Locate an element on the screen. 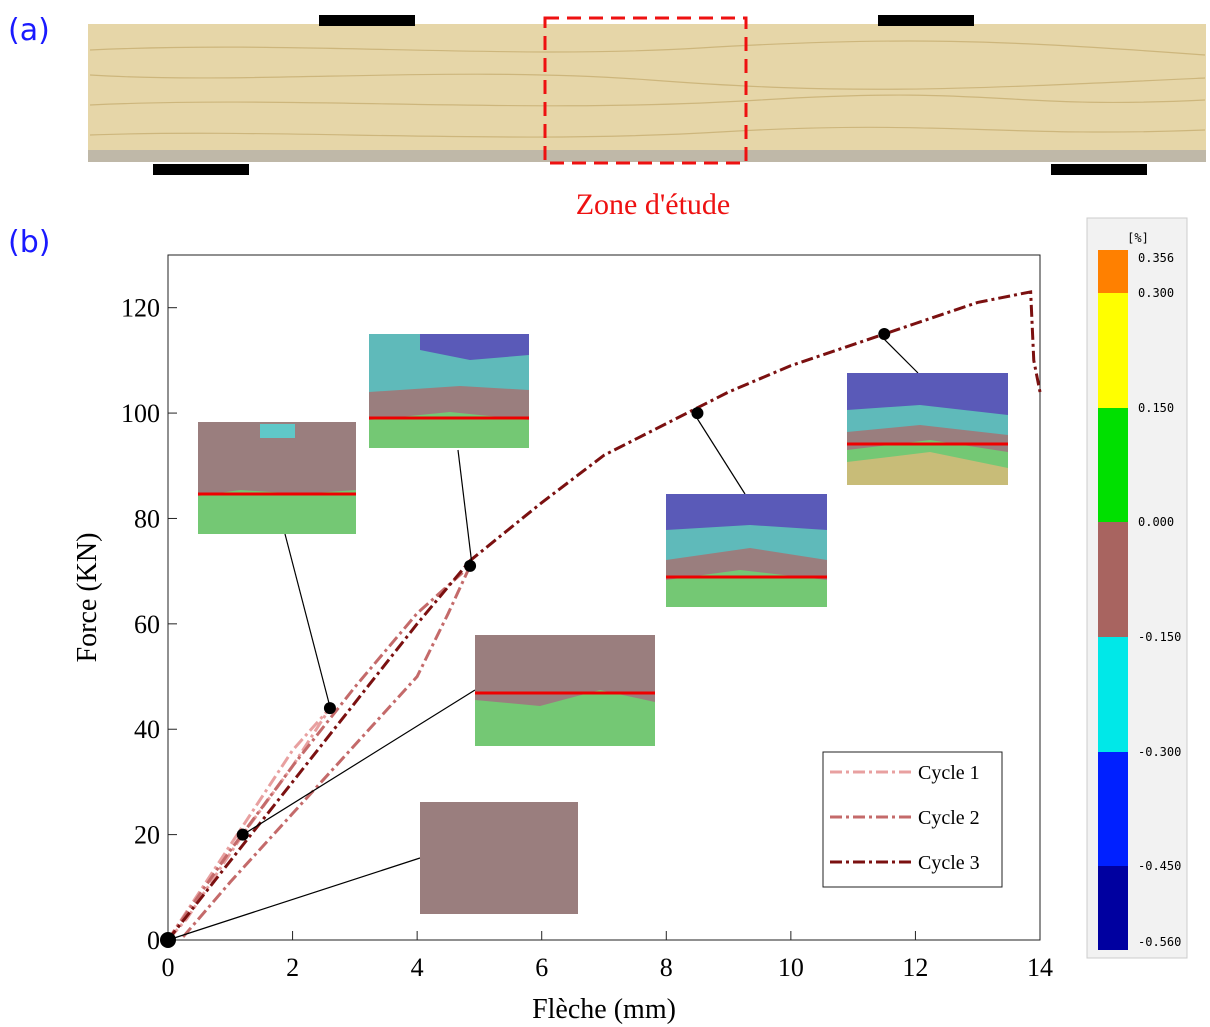 The height and width of the screenshot is (1027, 1210). y-tick-label: 20 is located at coordinates (147, 835).